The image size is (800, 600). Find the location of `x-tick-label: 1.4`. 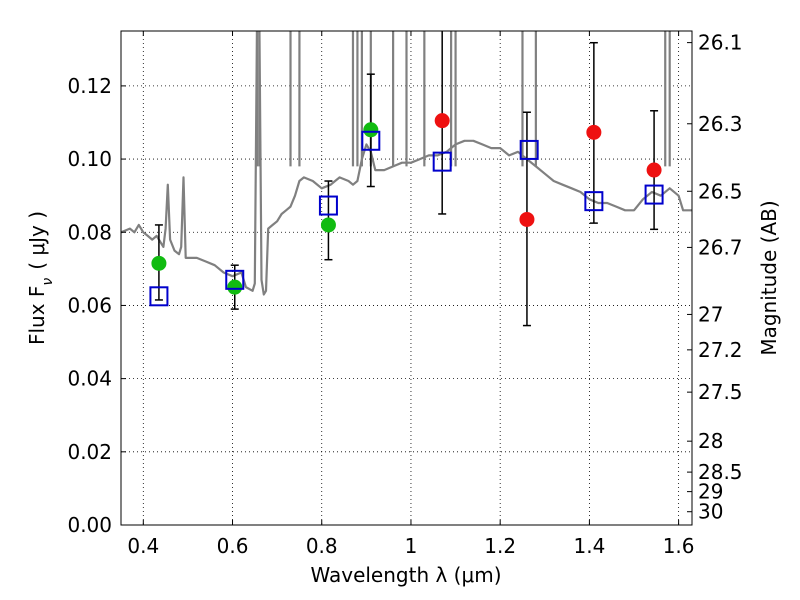

x-tick-label: 1.4 is located at coordinates (589, 546).